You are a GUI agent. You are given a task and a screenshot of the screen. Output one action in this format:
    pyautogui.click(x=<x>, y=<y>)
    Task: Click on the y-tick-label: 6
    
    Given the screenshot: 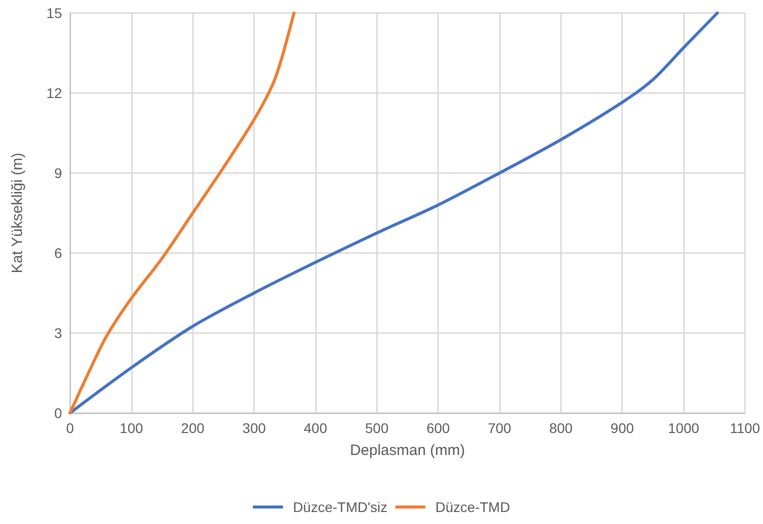 What is the action you would take?
    pyautogui.click(x=58, y=253)
    